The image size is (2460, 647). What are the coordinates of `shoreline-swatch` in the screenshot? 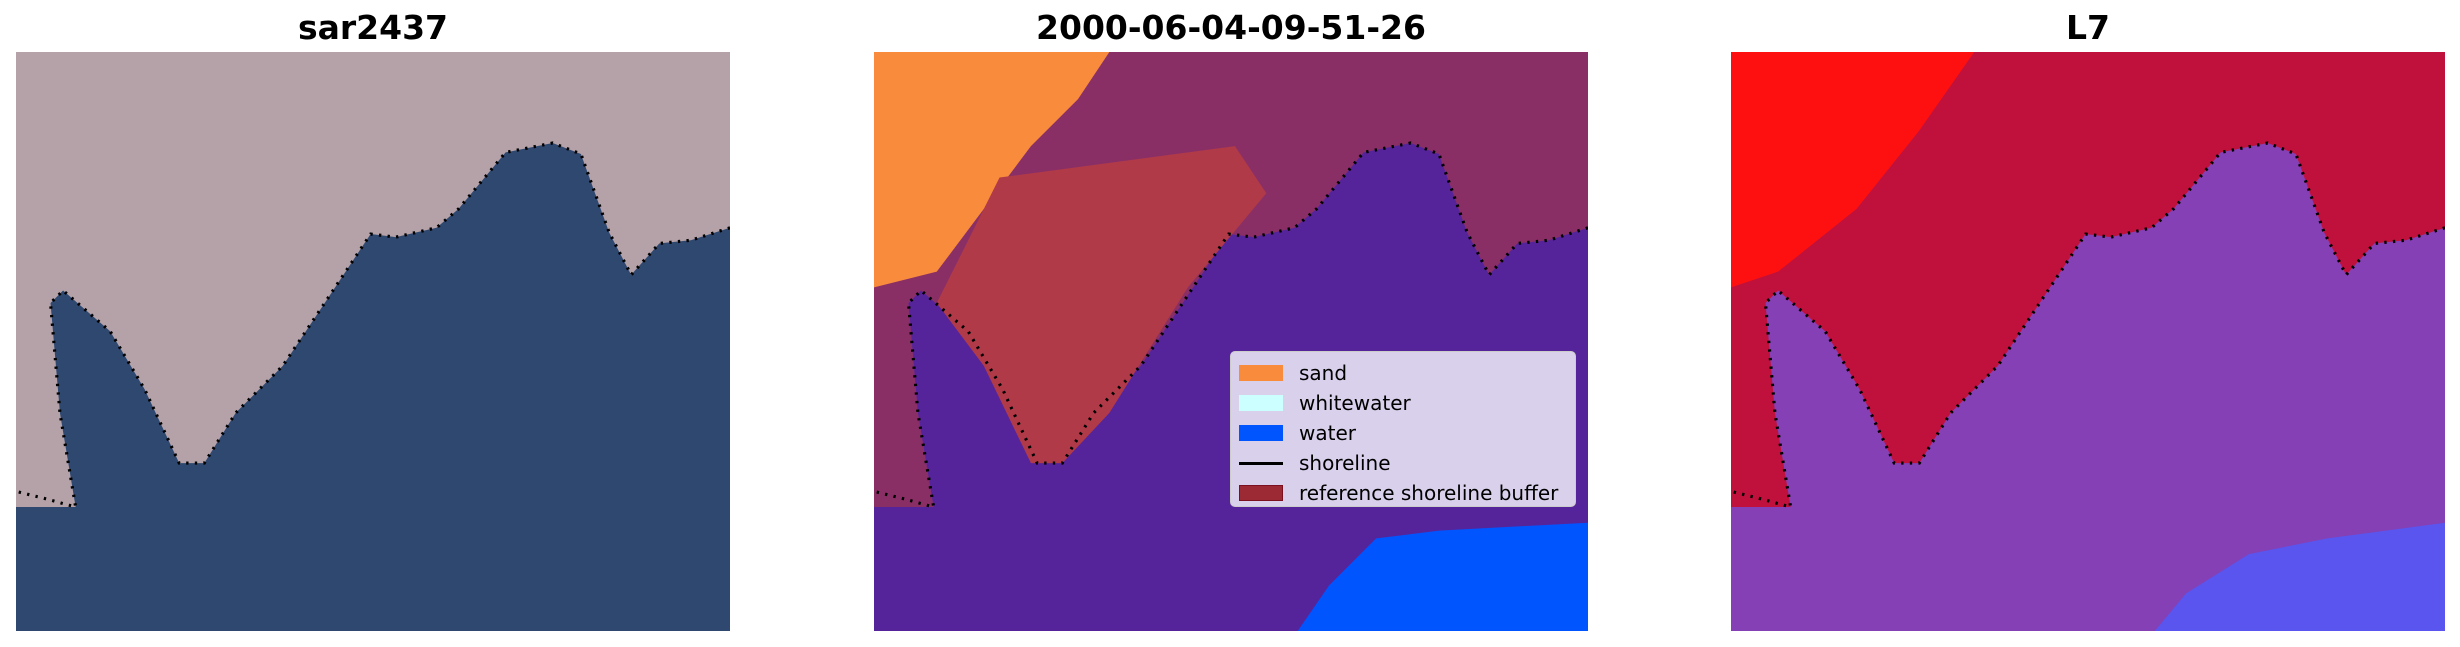 It's located at (1261, 463).